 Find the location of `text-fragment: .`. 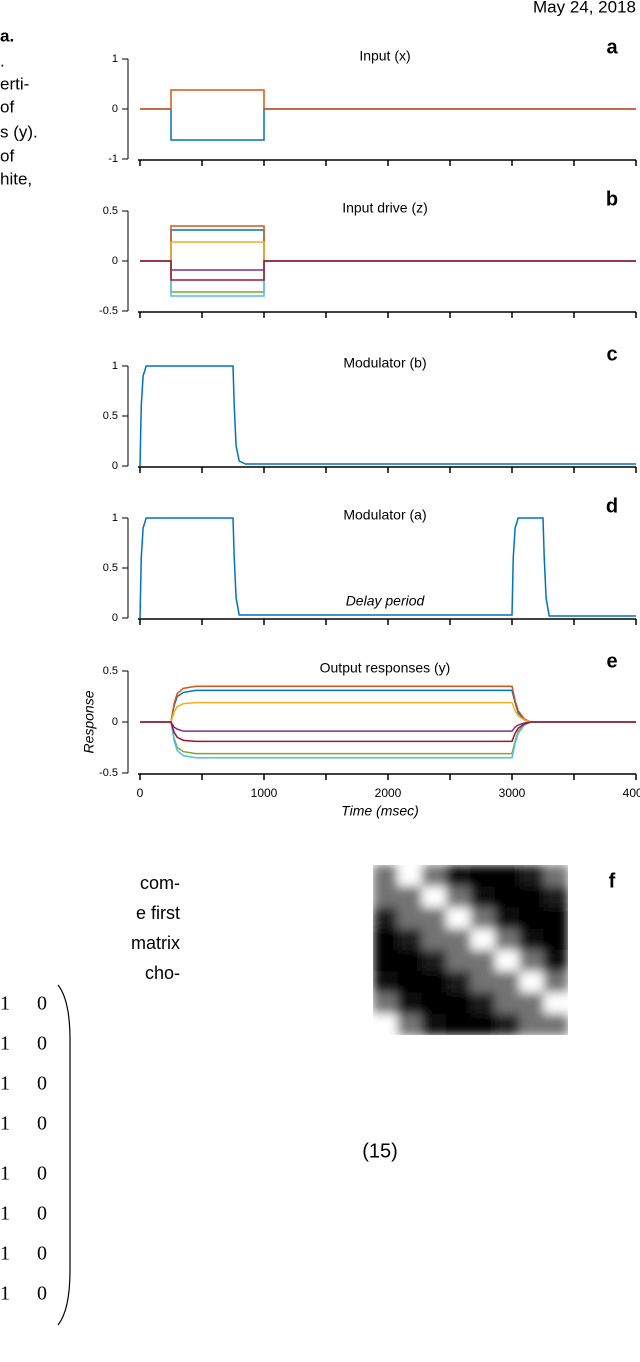

text-fragment: . is located at coordinates (2, 60).